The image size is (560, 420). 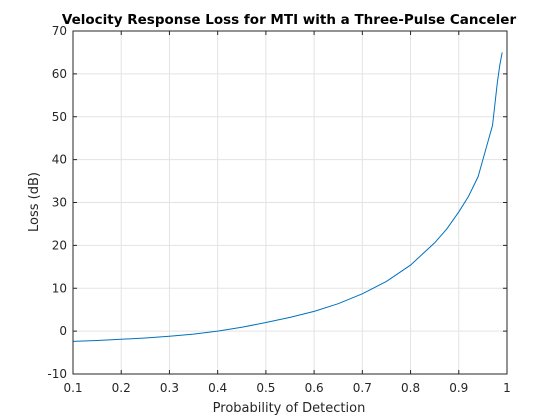 What do you see at coordinates (314, 388) in the screenshot?
I see `x-tick-label: 0.6` at bounding box center [314, 388].